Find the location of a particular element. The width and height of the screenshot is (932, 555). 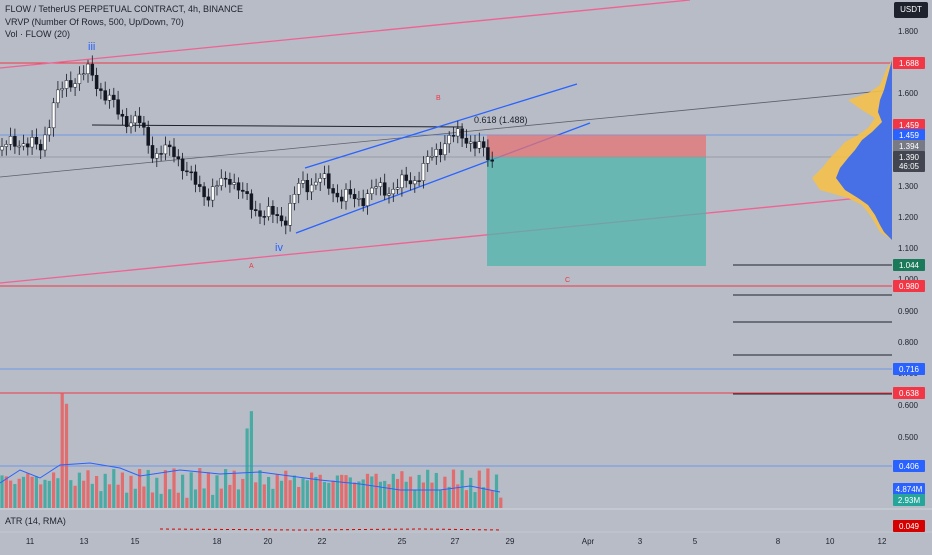

price-tag-label: 1.459 is located at coordinates (909, 125).